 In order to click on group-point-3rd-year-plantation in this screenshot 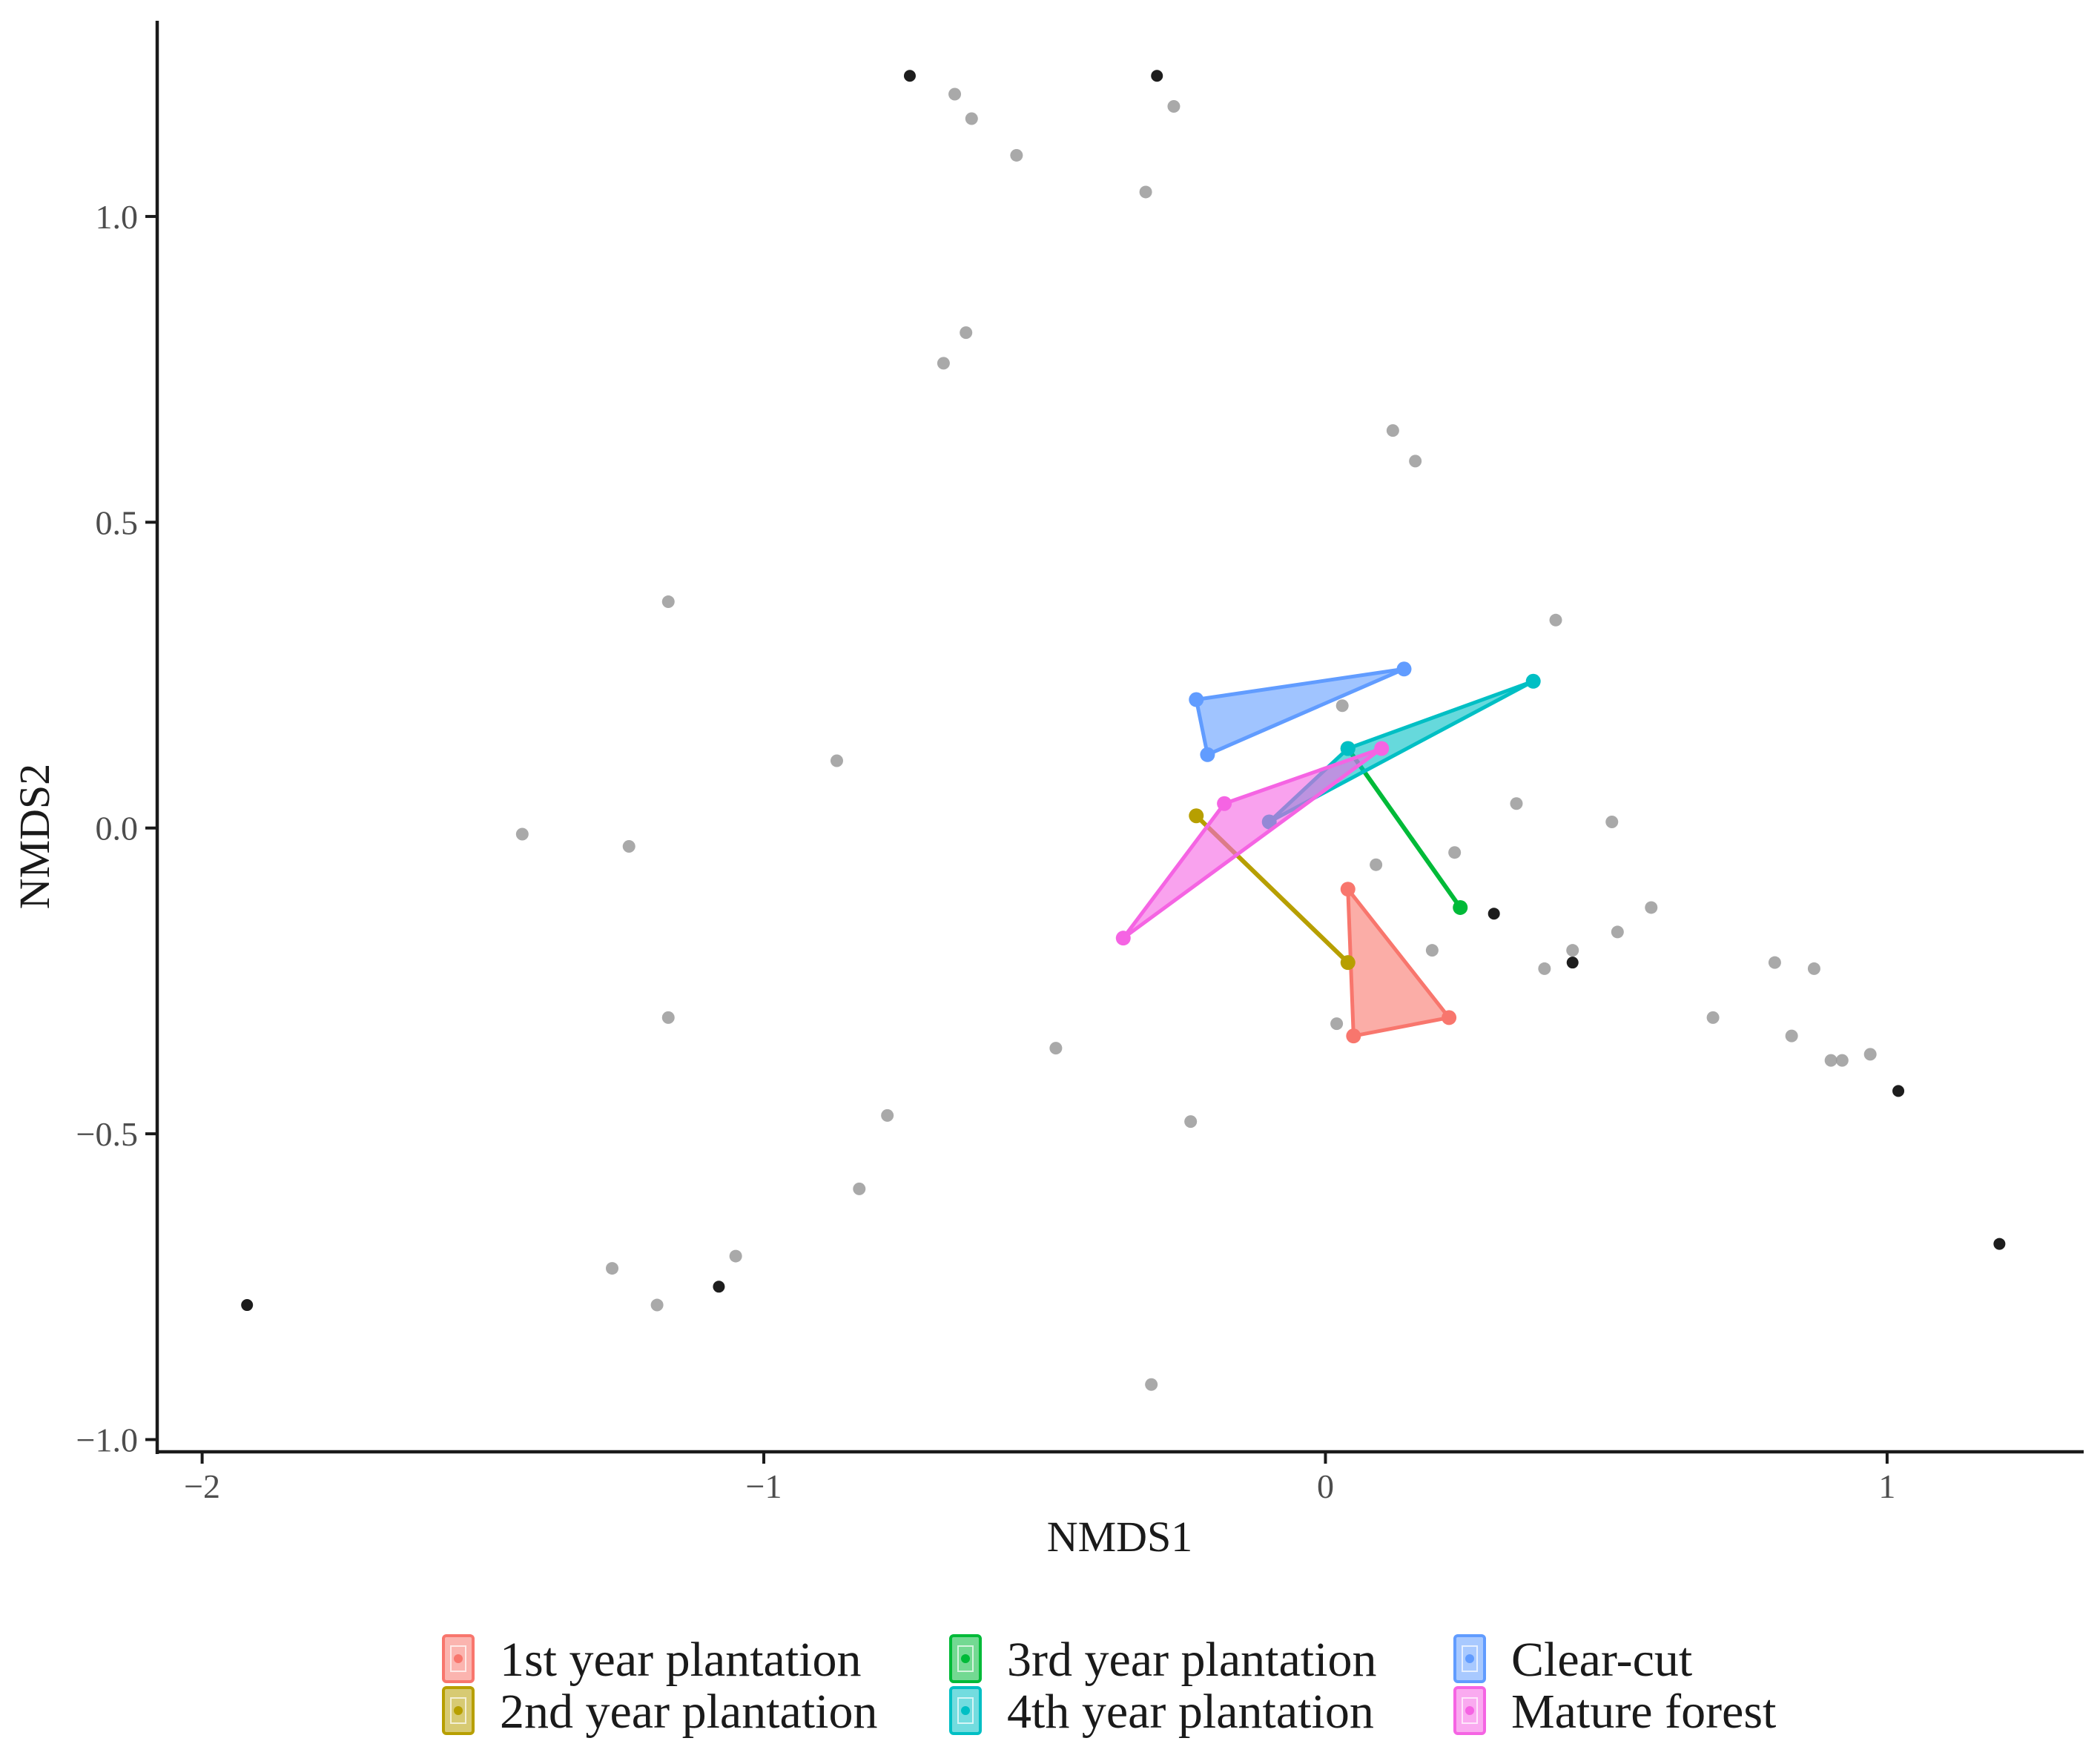, I will do `click(1460, 907)`.